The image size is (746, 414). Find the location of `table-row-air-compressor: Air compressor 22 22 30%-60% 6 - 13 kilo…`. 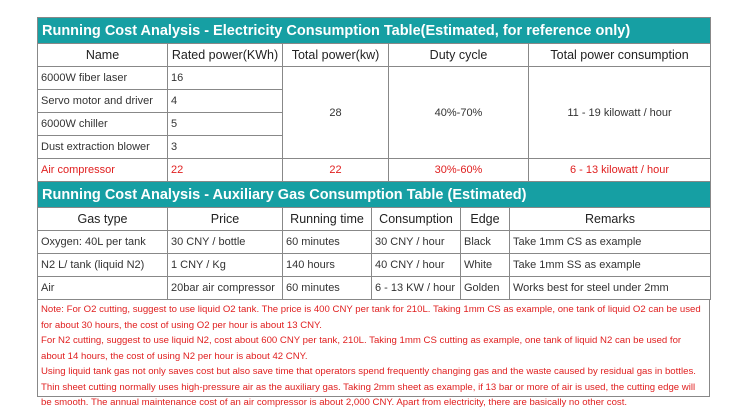

table-row-air-compressor: Air compressor 22 22 30%-60% 6 - 13 kilo… is located at coordinates (374, 170).